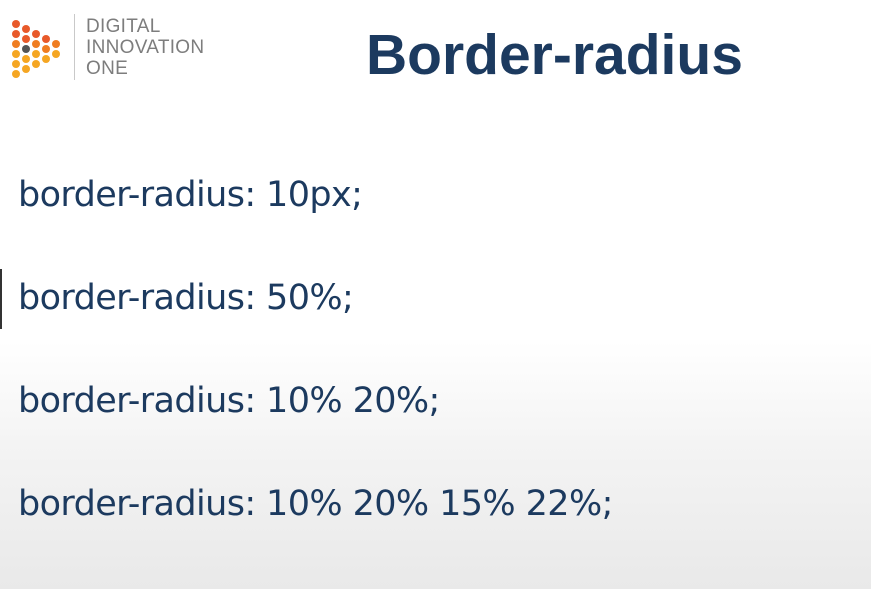  What do you see at coordinates (315, 504) in the screenshot?
I see `code-line: border-radius: 10% 20% 15% 22%;` at bounding box center [315, 504].